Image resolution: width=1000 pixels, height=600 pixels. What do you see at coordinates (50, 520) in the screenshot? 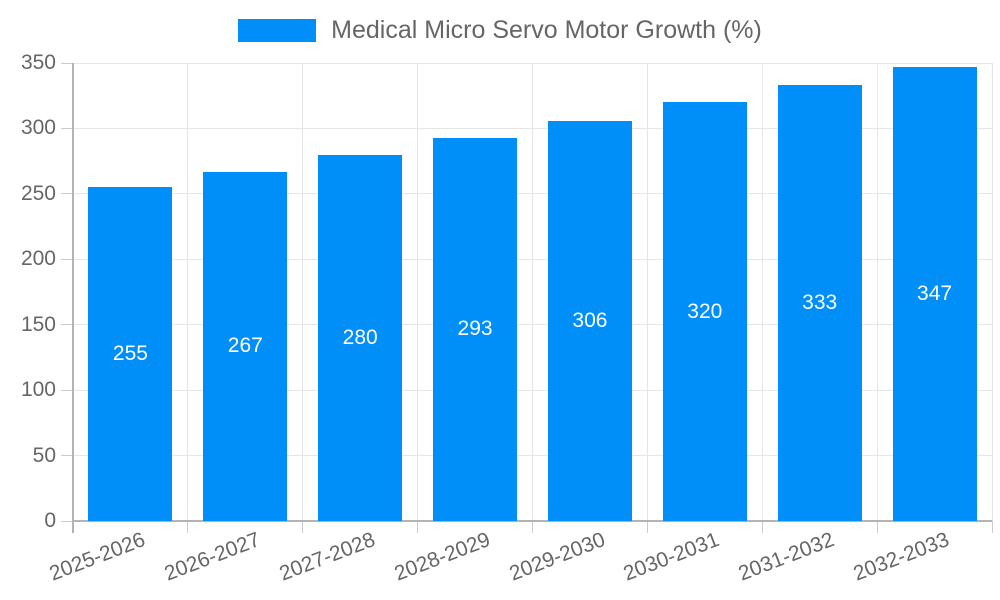
I see `y-tick-label: 0` at bounding box center [50, 520].